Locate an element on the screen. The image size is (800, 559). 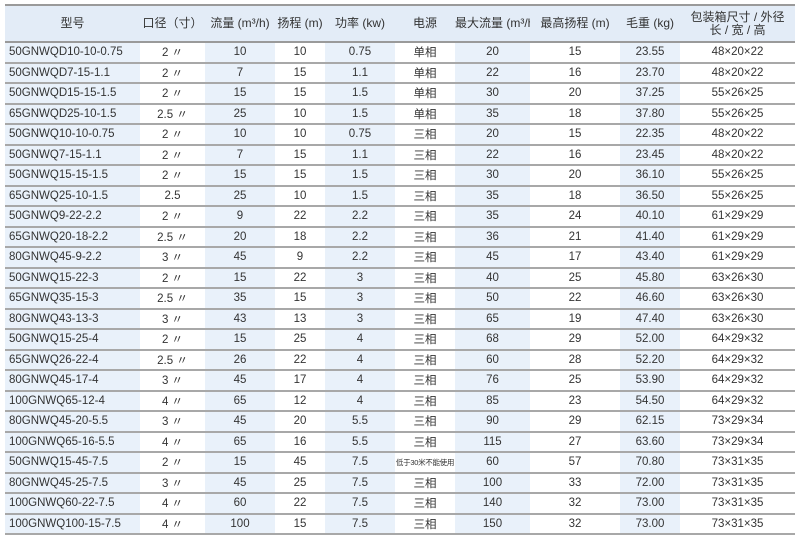
cell-package-size: 61×29×29 is located at coordinates (737, 217).